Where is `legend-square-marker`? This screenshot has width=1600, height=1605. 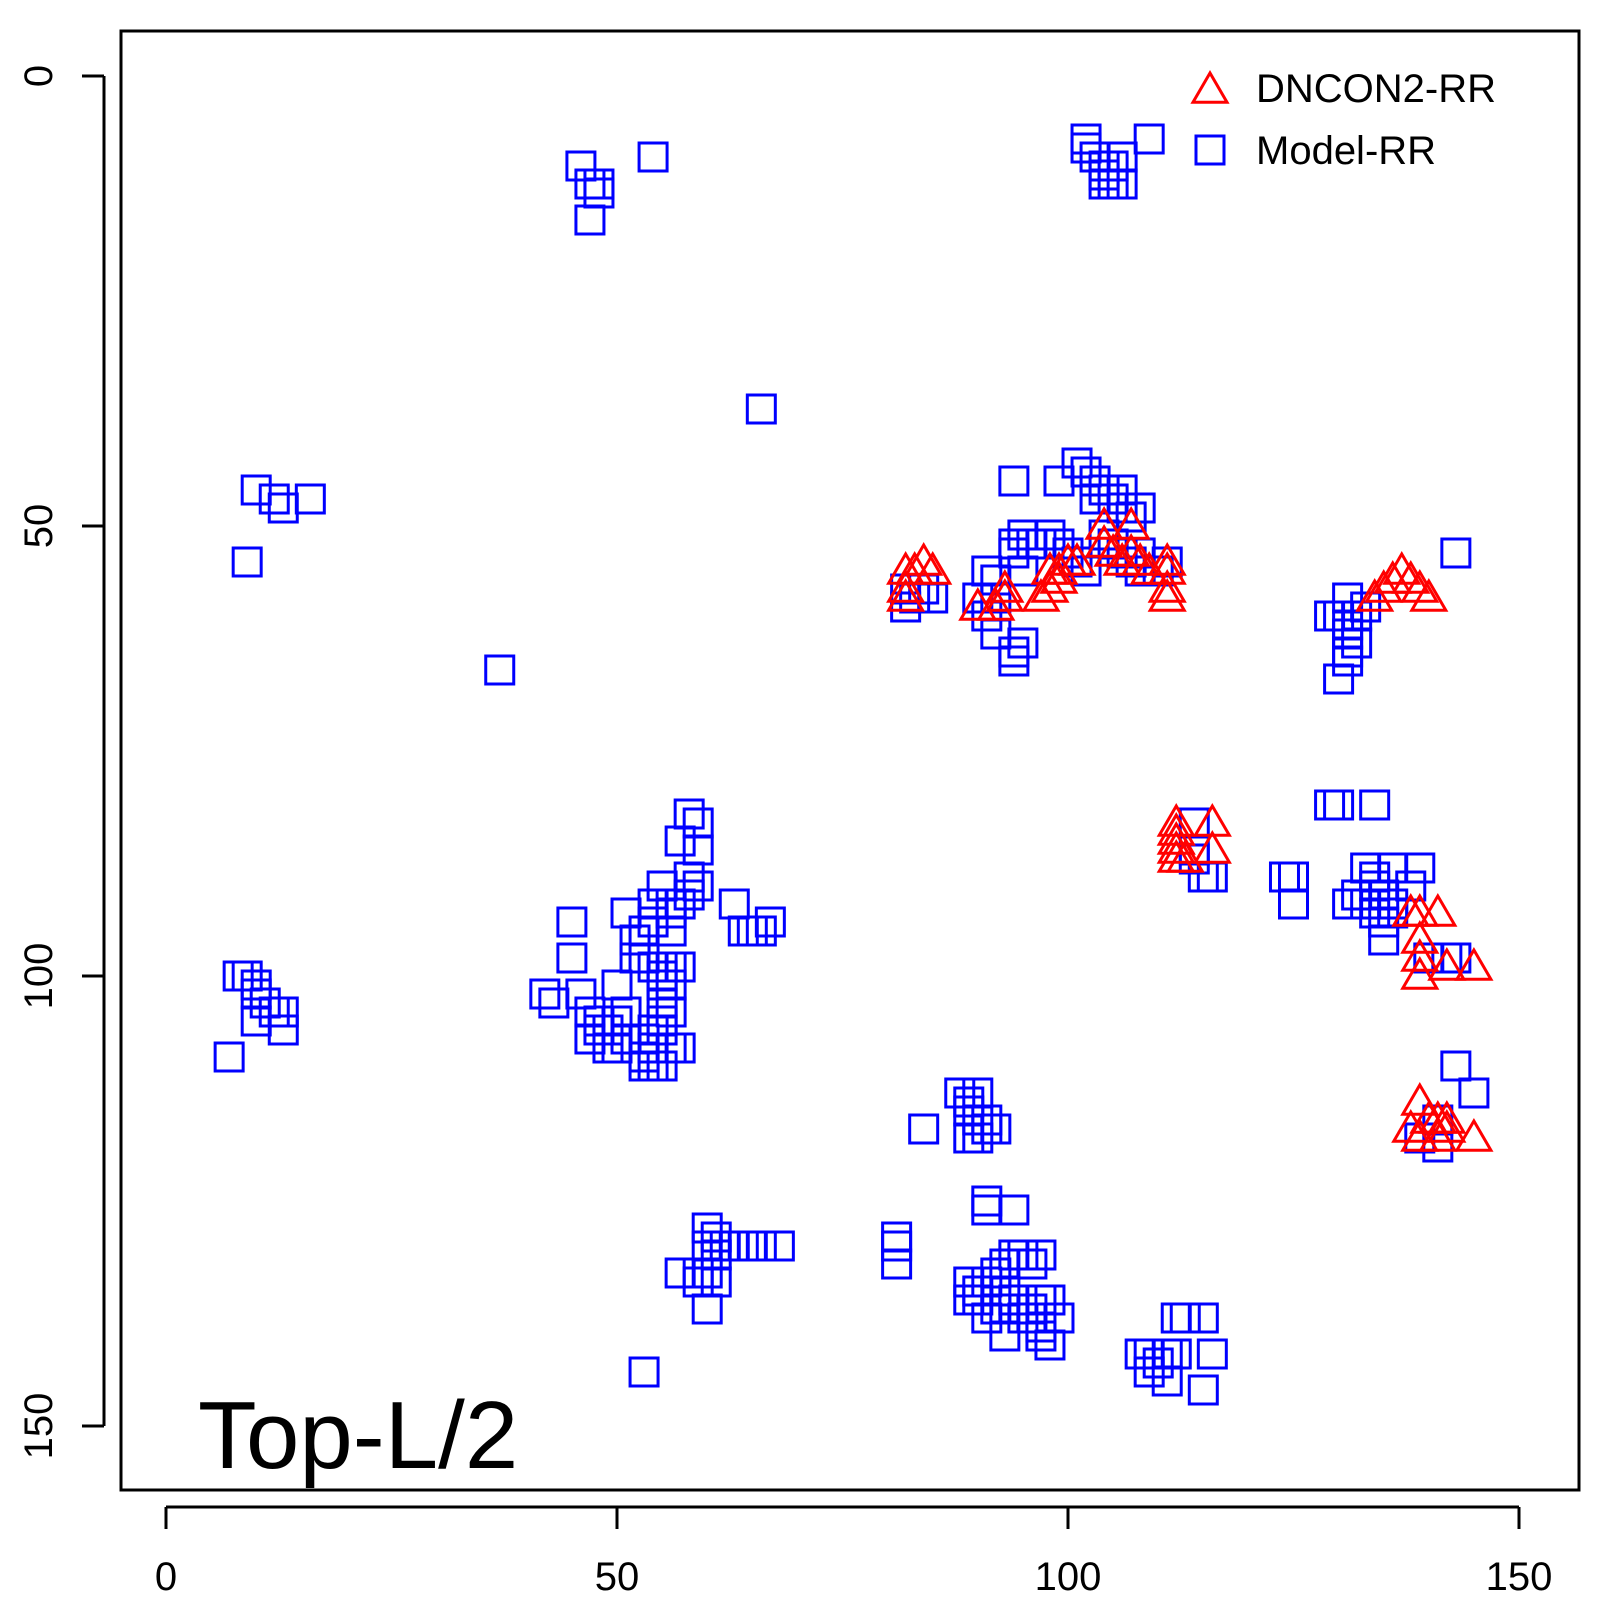 legend-square-marker is located at coordinates (1210, 150).